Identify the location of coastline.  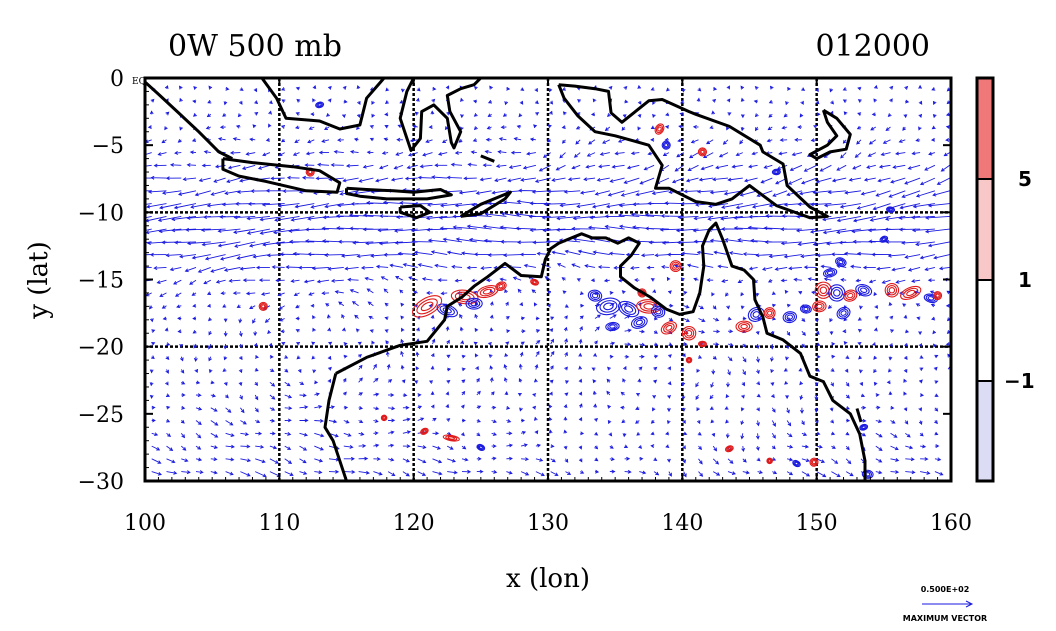
(189, 120).